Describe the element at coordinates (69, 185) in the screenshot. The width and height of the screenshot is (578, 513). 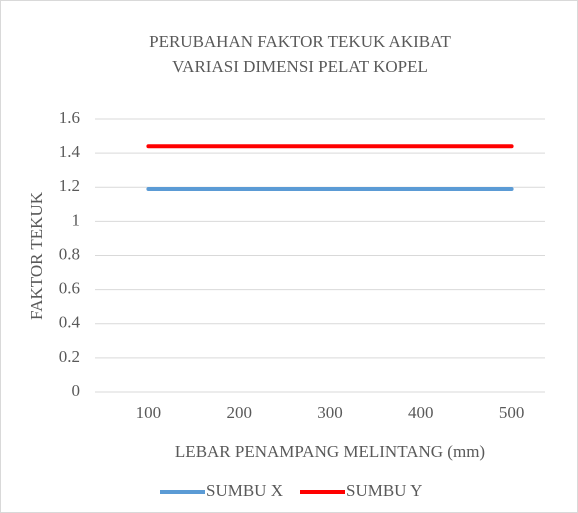
I see `y-tick-label: 1.2` at that location.